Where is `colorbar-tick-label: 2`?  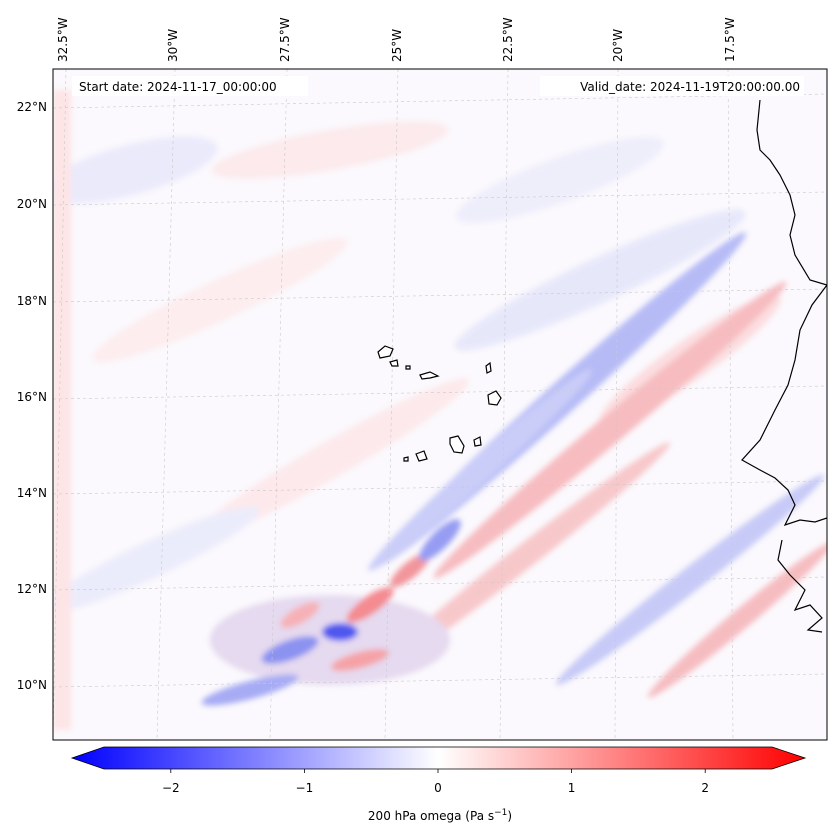
colorbar-tick-label: 2 is located at coordinates (705, 788).